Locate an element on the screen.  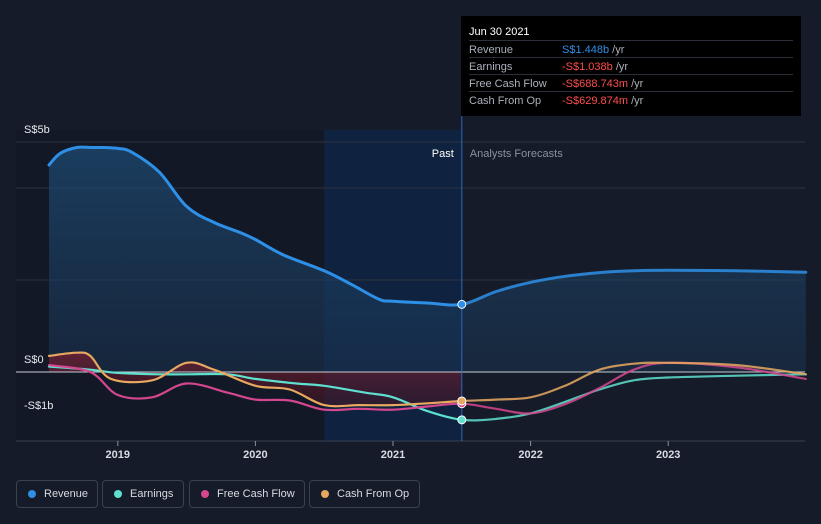
legend-item-earnings: Earnings is located at coordinates (143, 494).